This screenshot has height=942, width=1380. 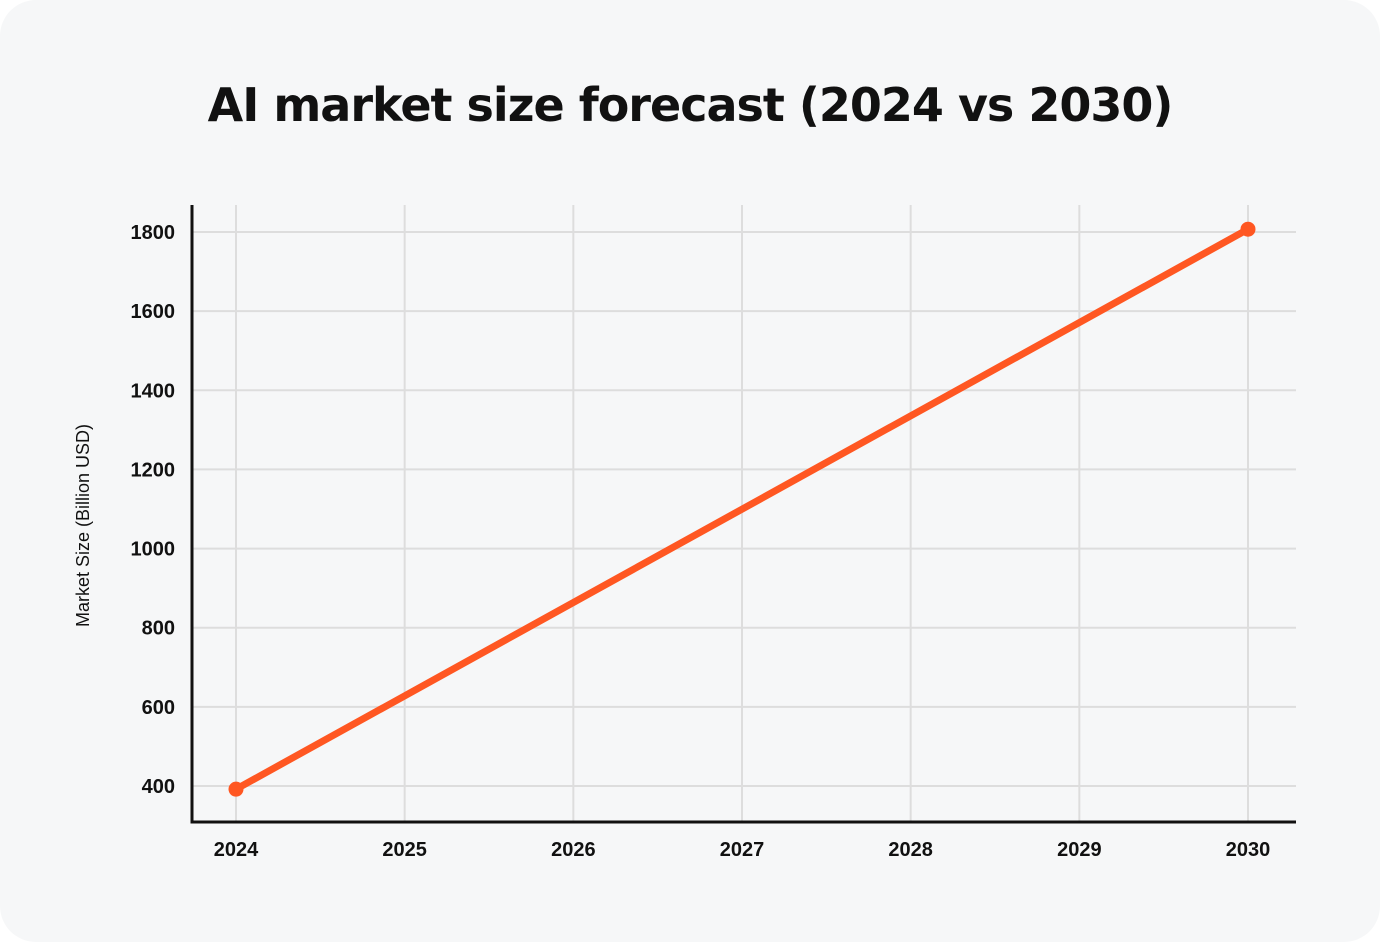 I want to click on x-tick-label: 2029, so click(x=1079, y=850).